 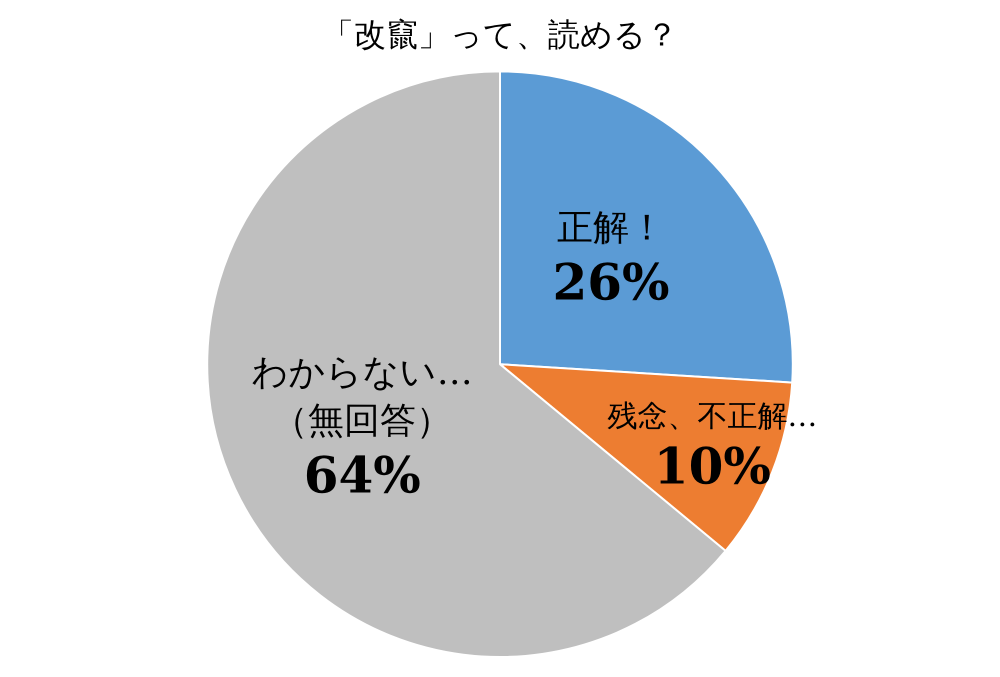 I want to click on data-label: 26%, so click(x=611, y=282).